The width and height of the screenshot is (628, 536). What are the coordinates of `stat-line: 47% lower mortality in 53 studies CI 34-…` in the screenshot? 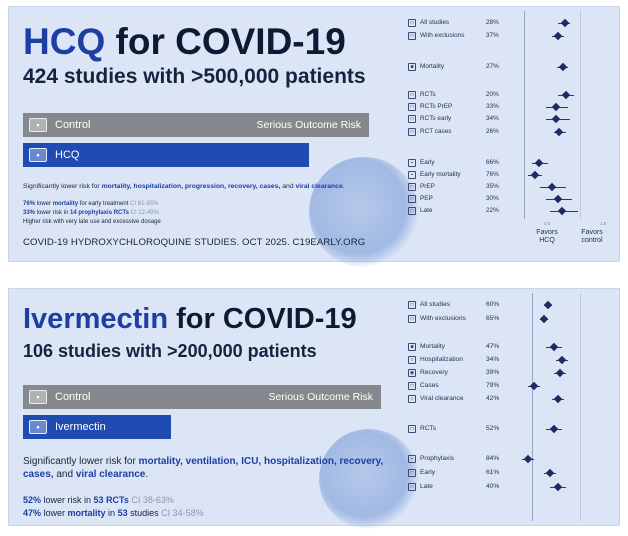 It's located at (113, 513).